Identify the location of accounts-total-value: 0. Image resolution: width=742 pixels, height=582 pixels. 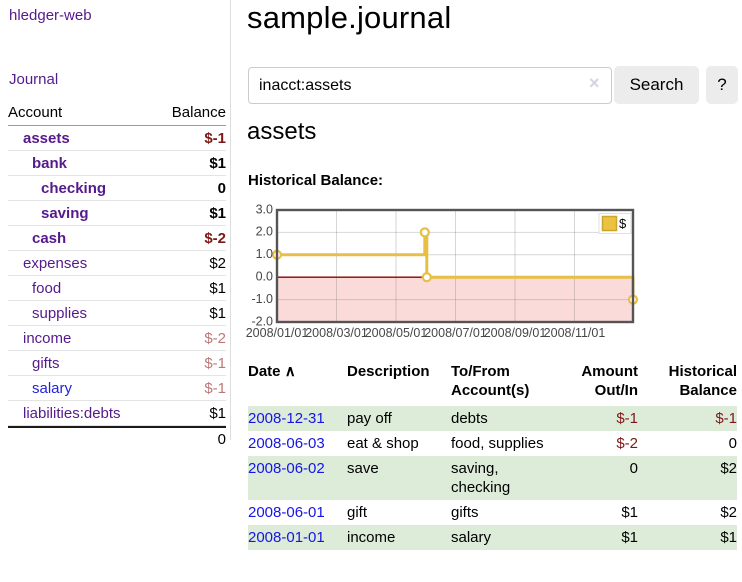
(221, 439).